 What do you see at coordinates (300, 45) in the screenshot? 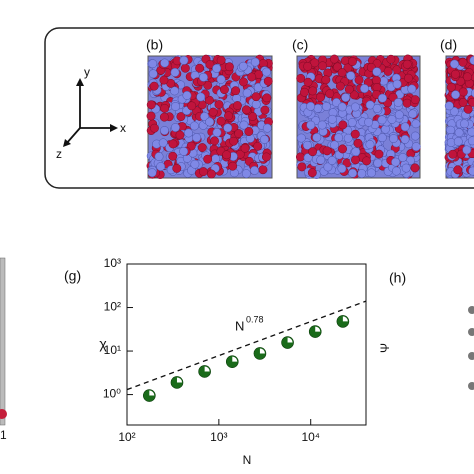
I see `panel-label: (c)` at bounding box center [300, 45].